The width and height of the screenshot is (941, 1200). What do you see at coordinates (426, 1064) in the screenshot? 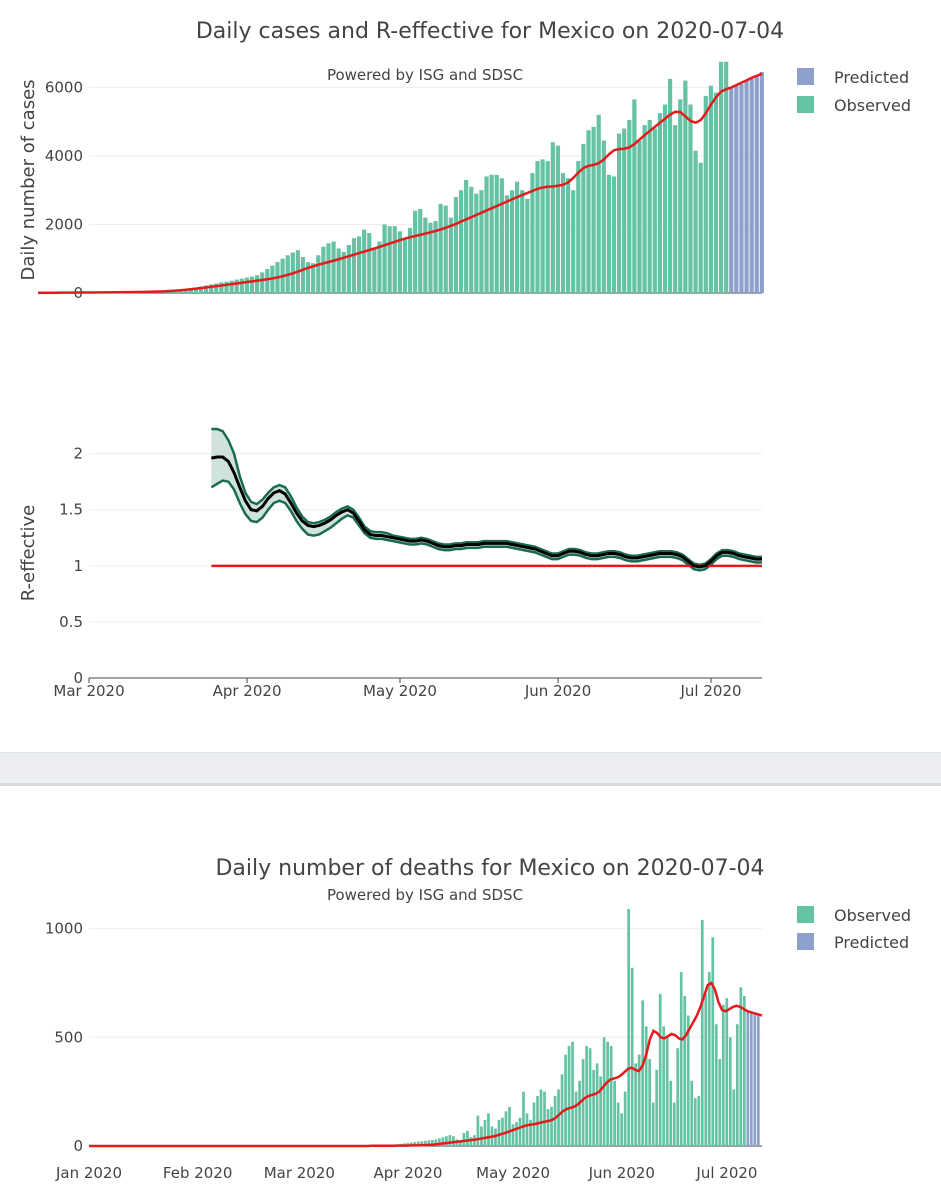
I see `deaths-trend-line` at bounding box center [426, 1064].